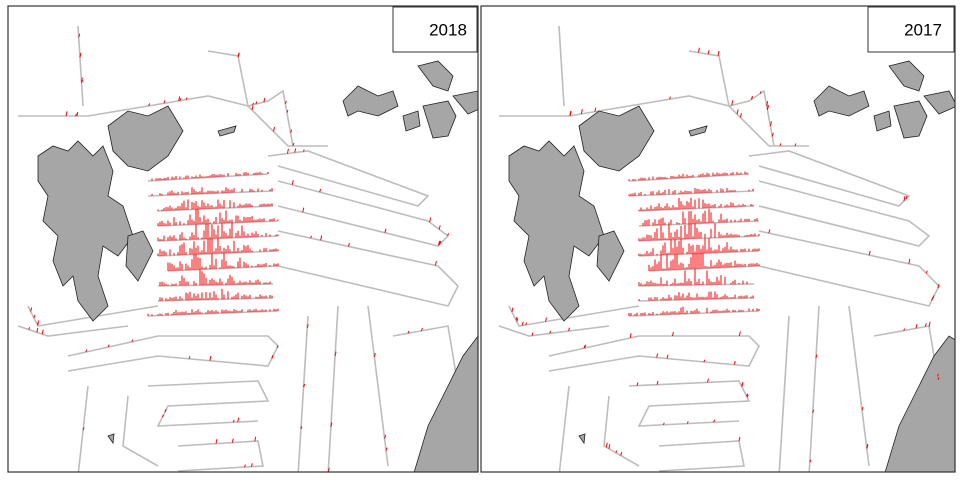 Image resolution: width=960 pixels, height=480 pixels. I want to click on year-label: 2017, so click(923, 29).